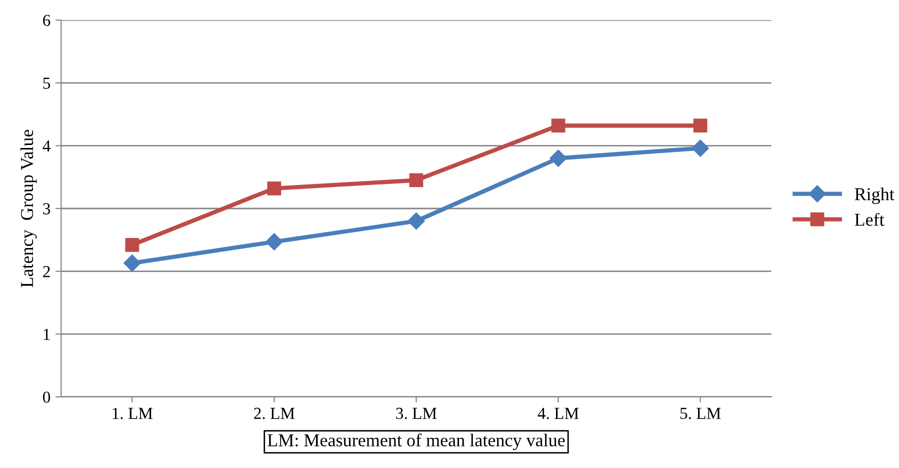 This screenshot has height=468, width=899. What do you see at coordinates (869, 219) in the screenshot?
I see `legend-label: Left` at bounding box center [869, 219].